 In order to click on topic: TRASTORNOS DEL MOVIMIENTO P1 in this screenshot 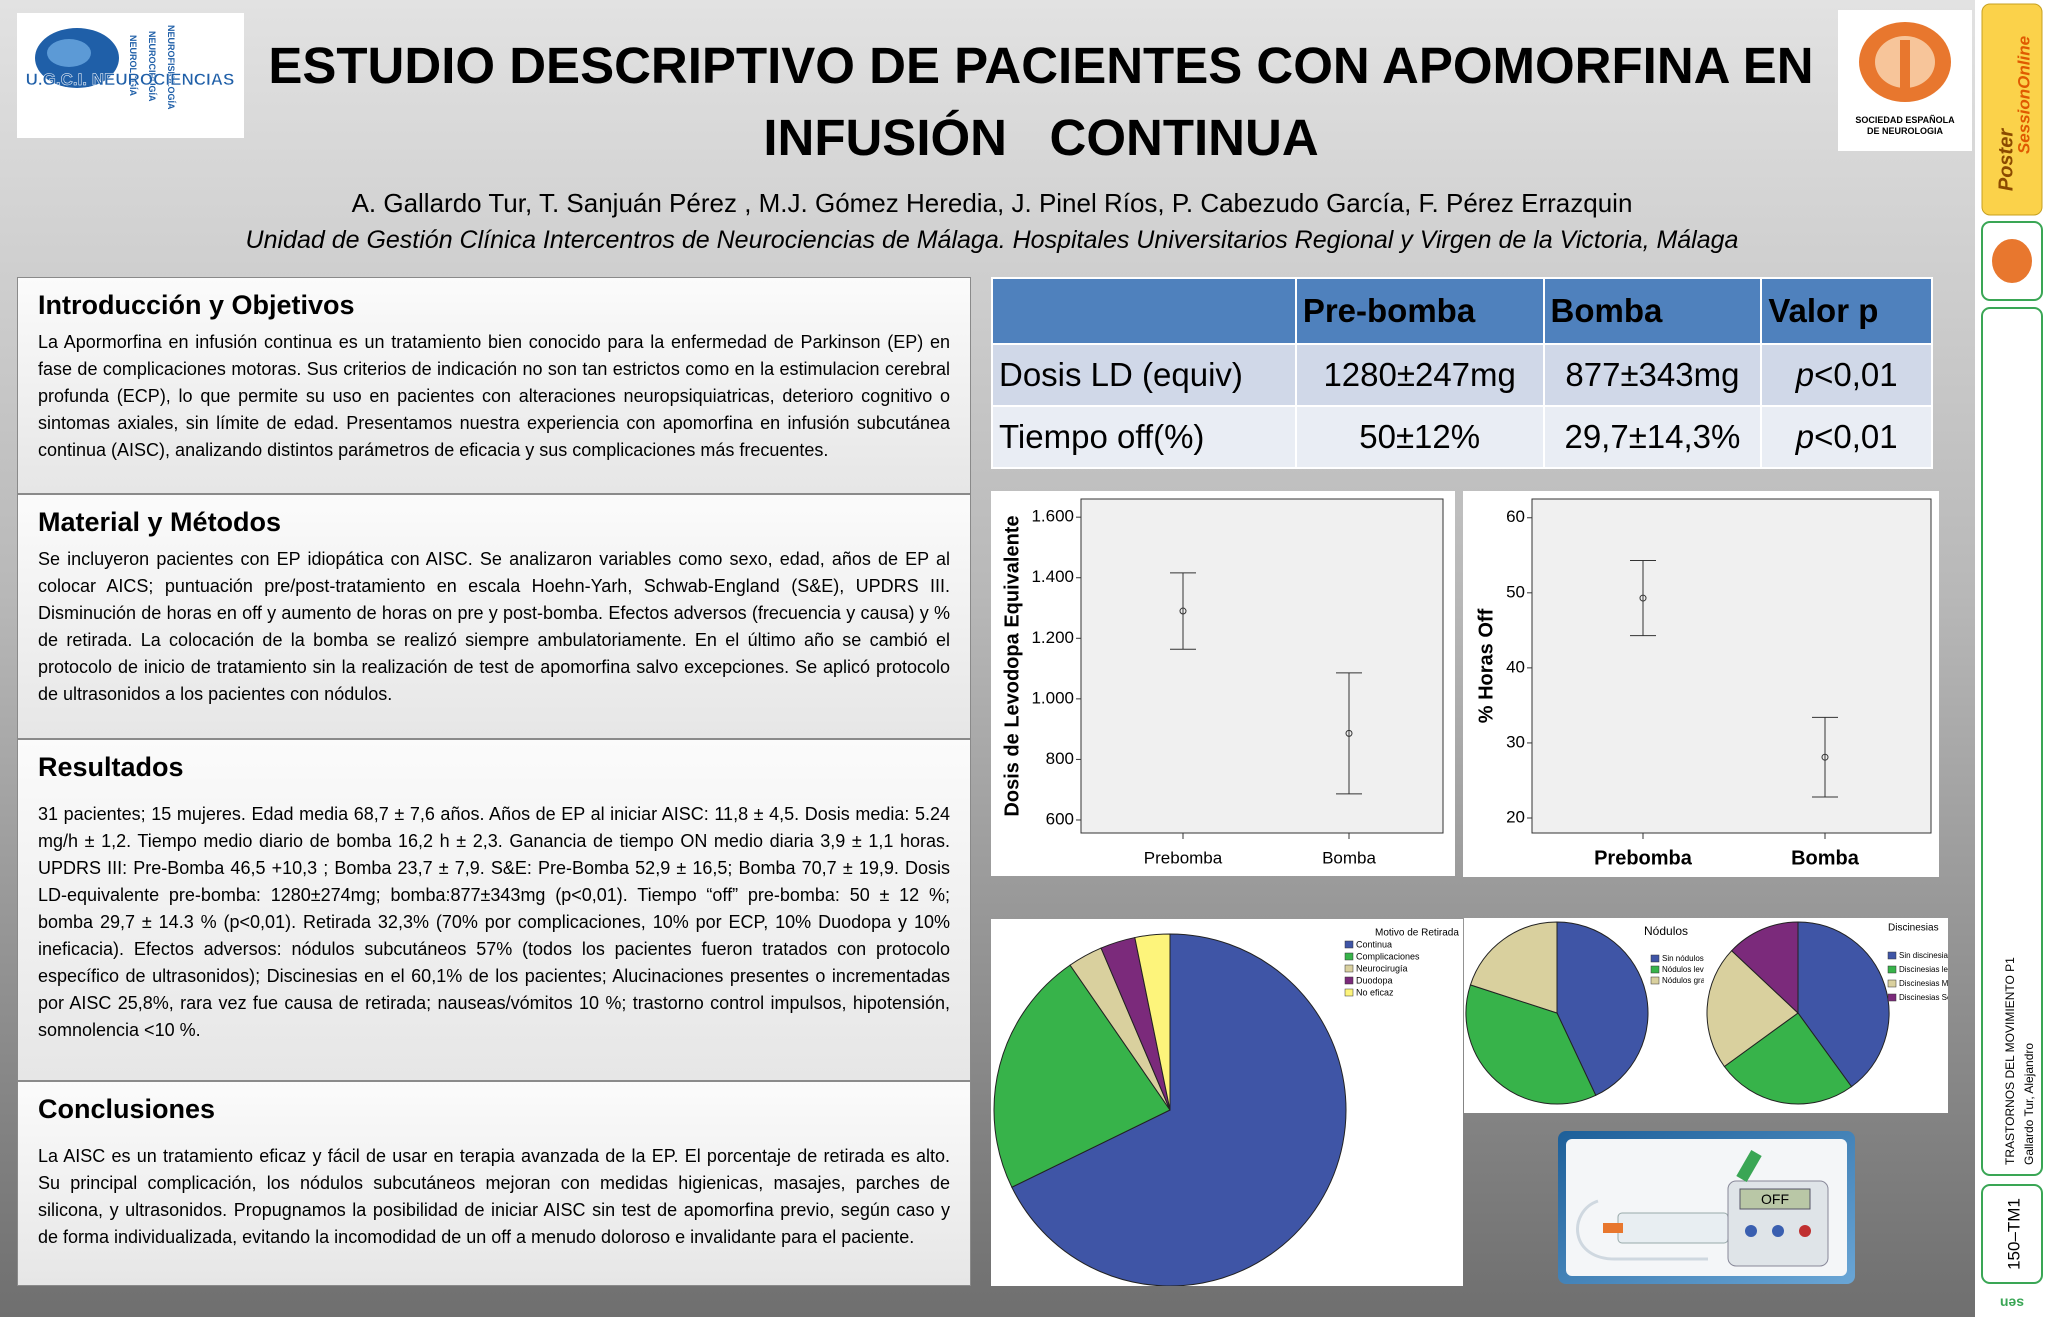, I will do `click(2010, 1061)`.